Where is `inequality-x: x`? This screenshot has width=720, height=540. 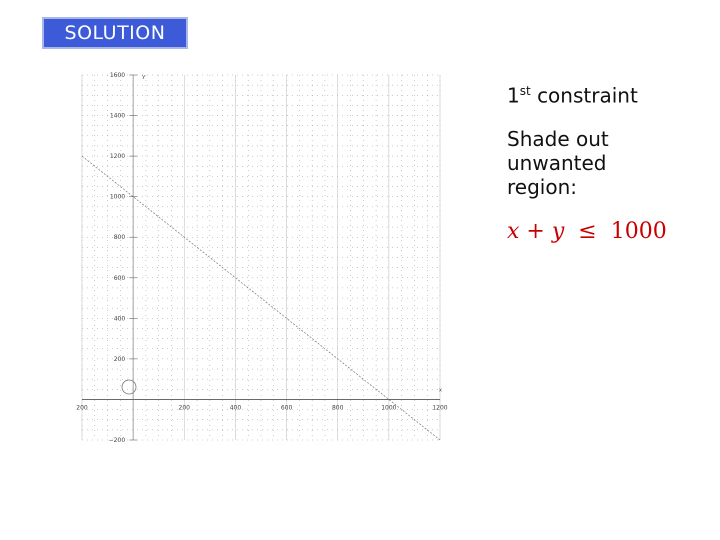
inequality-x: x is located at coordinates (513, 231).